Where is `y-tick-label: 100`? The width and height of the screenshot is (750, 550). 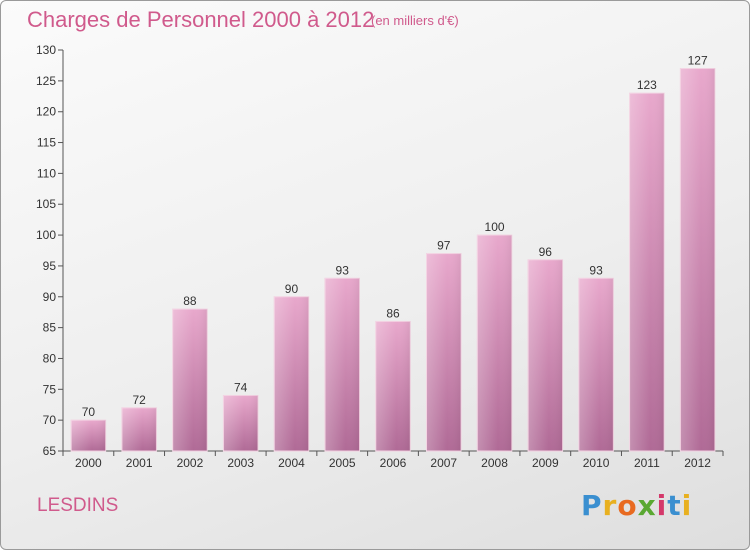
y-tick-label: 100 is located at coordinates (46, 235).